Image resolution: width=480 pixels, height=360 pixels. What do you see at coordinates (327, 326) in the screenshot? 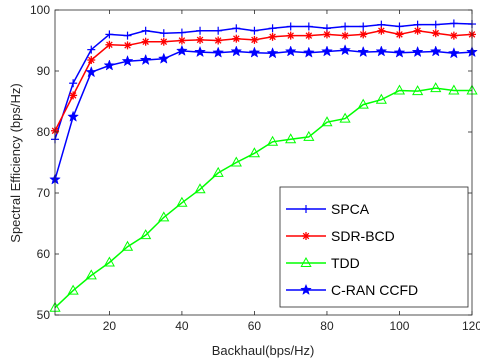
I see `x-tick-label: 80` at bounding box center [327, 326].